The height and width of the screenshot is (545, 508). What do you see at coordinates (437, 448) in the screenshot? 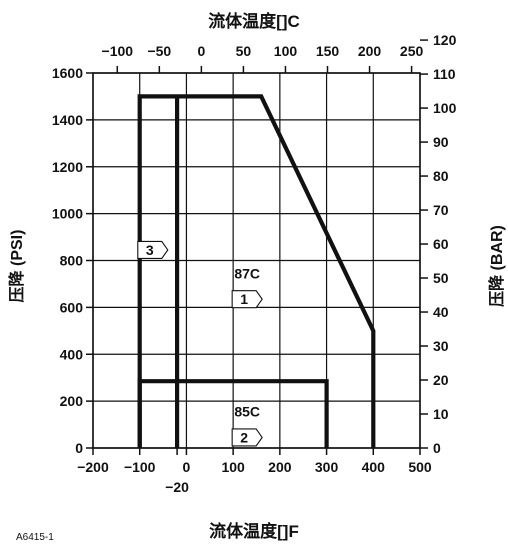
I see `y-right-tick-label: 0` at bounding box center [437, 448].